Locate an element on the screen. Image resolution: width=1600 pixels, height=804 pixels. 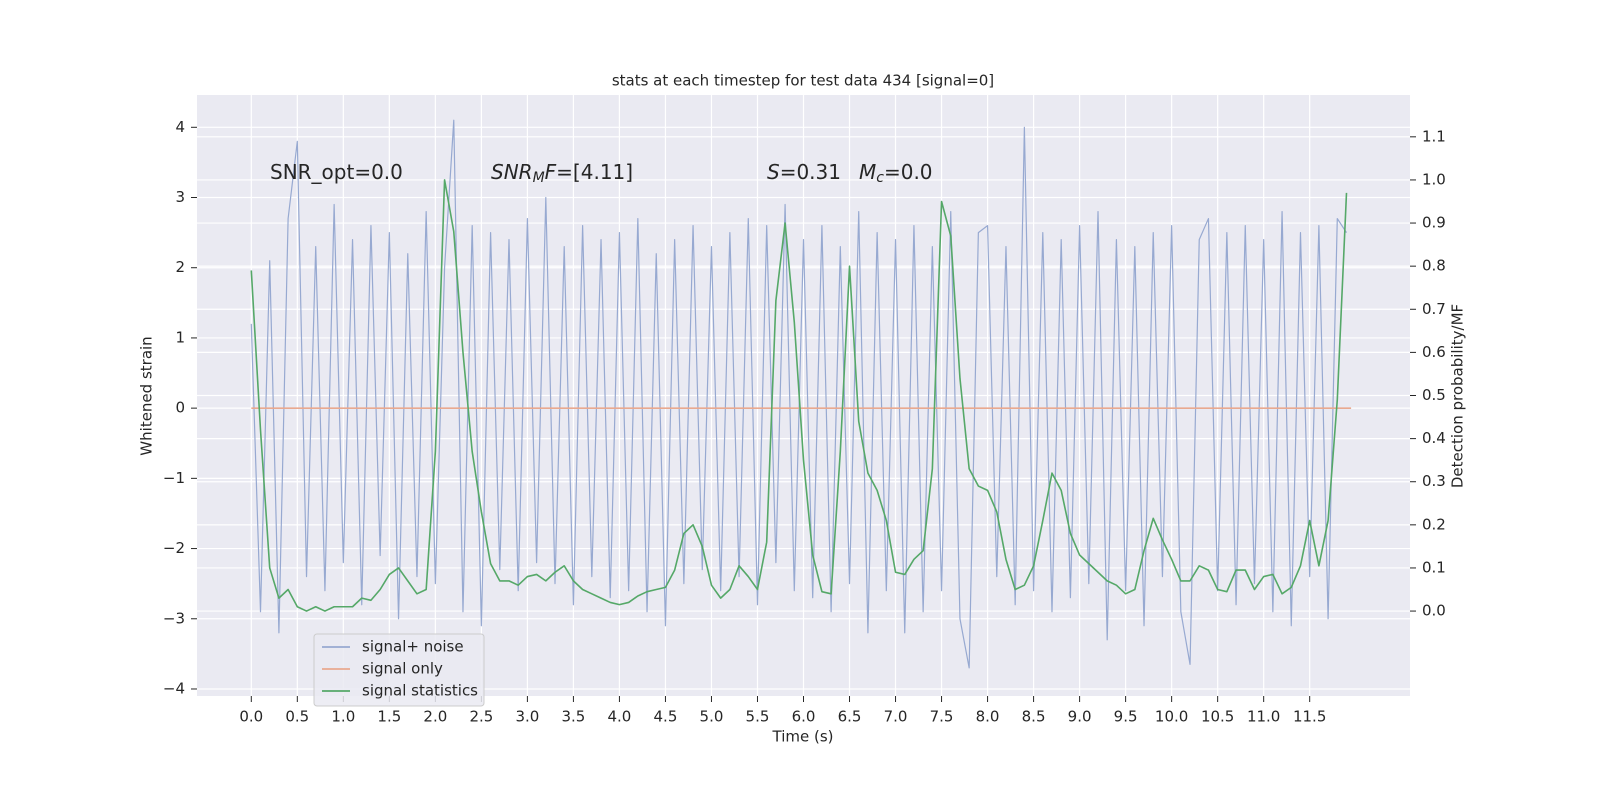
y2-tick-label: 0.0 is located at coordinates (1434, 611).